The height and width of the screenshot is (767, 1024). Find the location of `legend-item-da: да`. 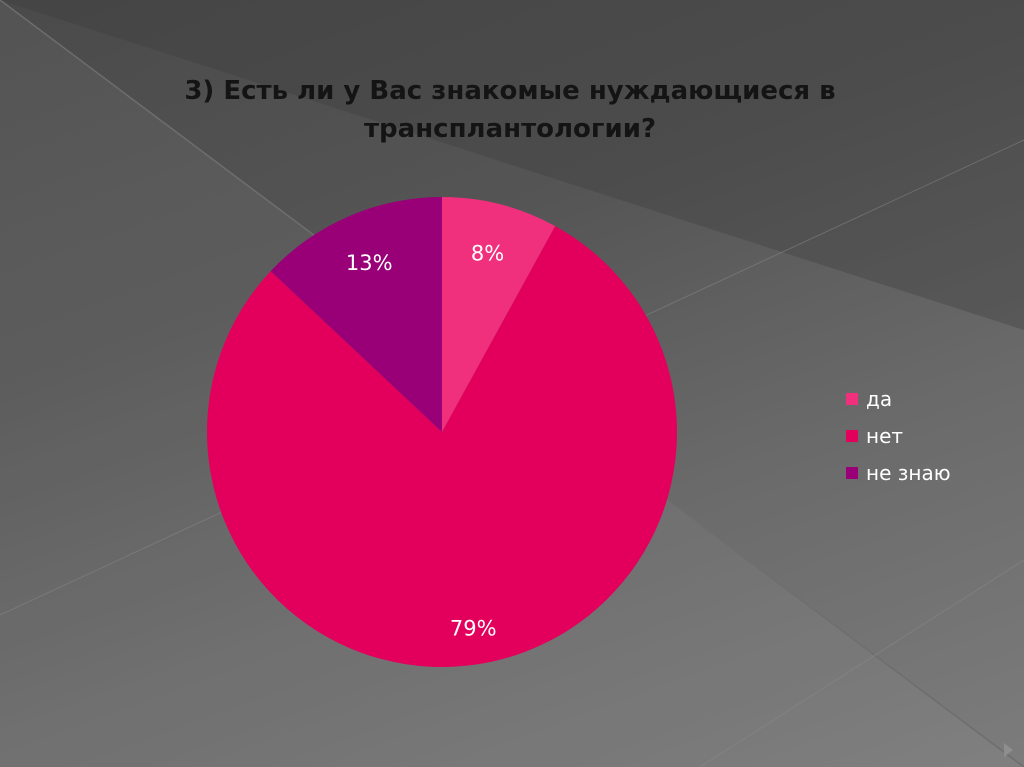

legend-item-da: да is located at coordinates (898, 398).